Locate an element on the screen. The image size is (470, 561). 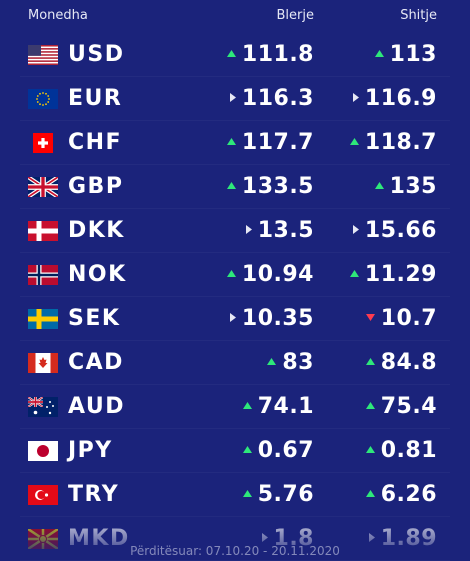
rate-row: CHF 117.7 118.7 is located at coordinates (235, 143).